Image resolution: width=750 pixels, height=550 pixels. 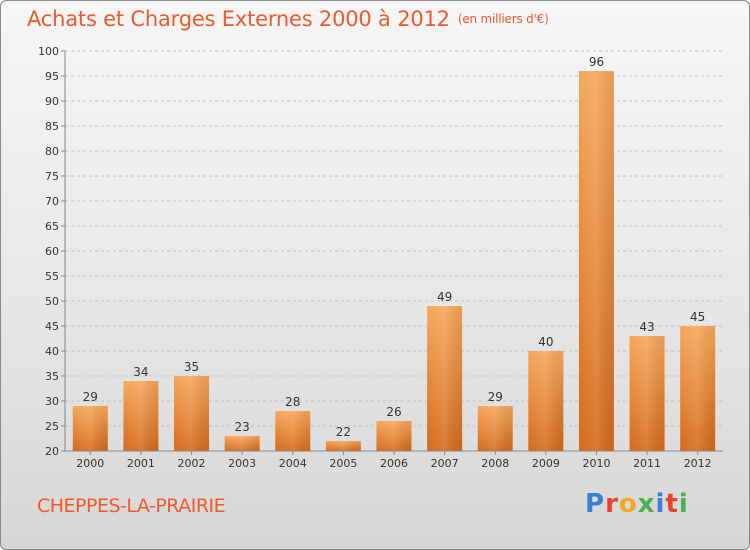 What do you see at coordinates (242, 463) in the screenshot?
I see `x-tick-label: 2003` at bounding box center [242, 463].